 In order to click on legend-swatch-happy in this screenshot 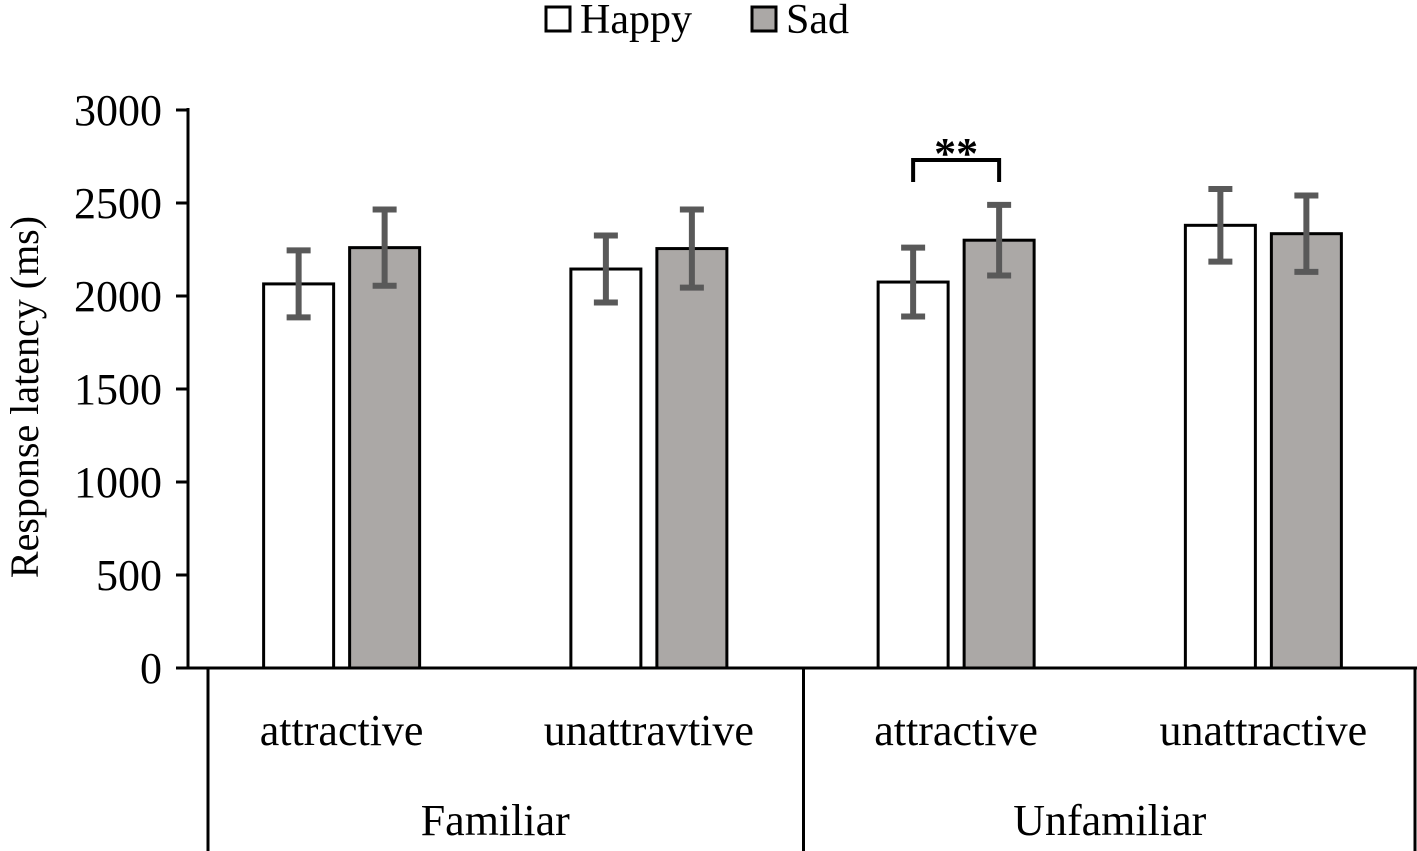, I will do `click(558, 19)`.